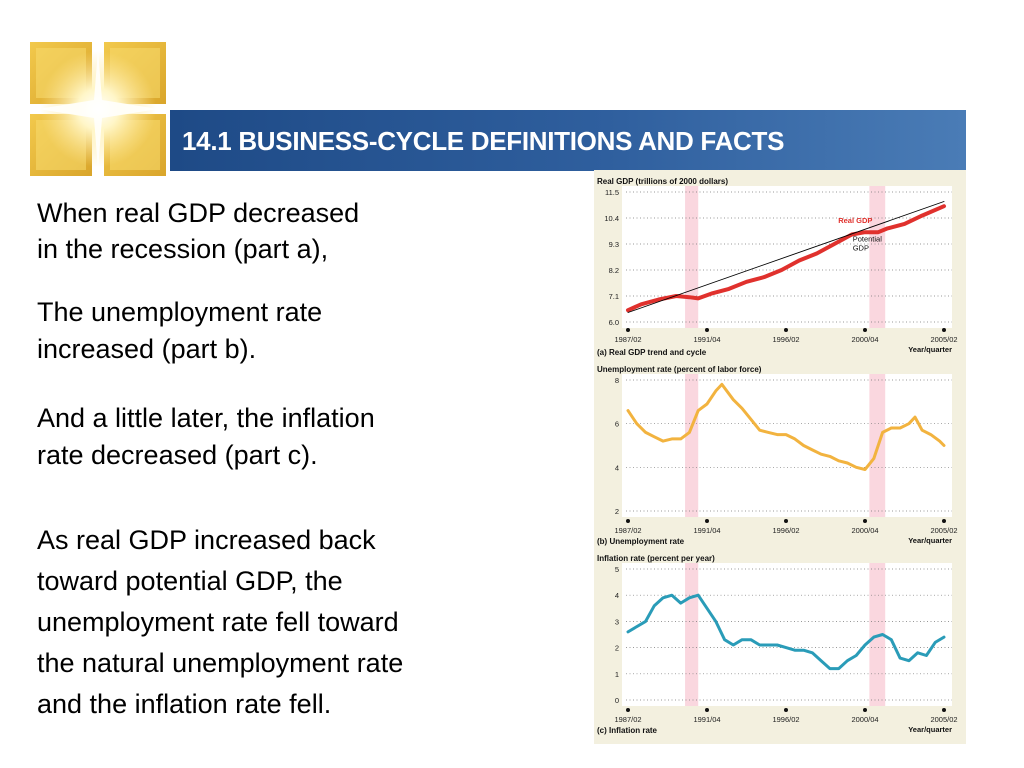 The image size is (1024, 768). Describe the element at coordinates (617, 674) in the screenshot. I see `y-tick-label: 1` at that location.